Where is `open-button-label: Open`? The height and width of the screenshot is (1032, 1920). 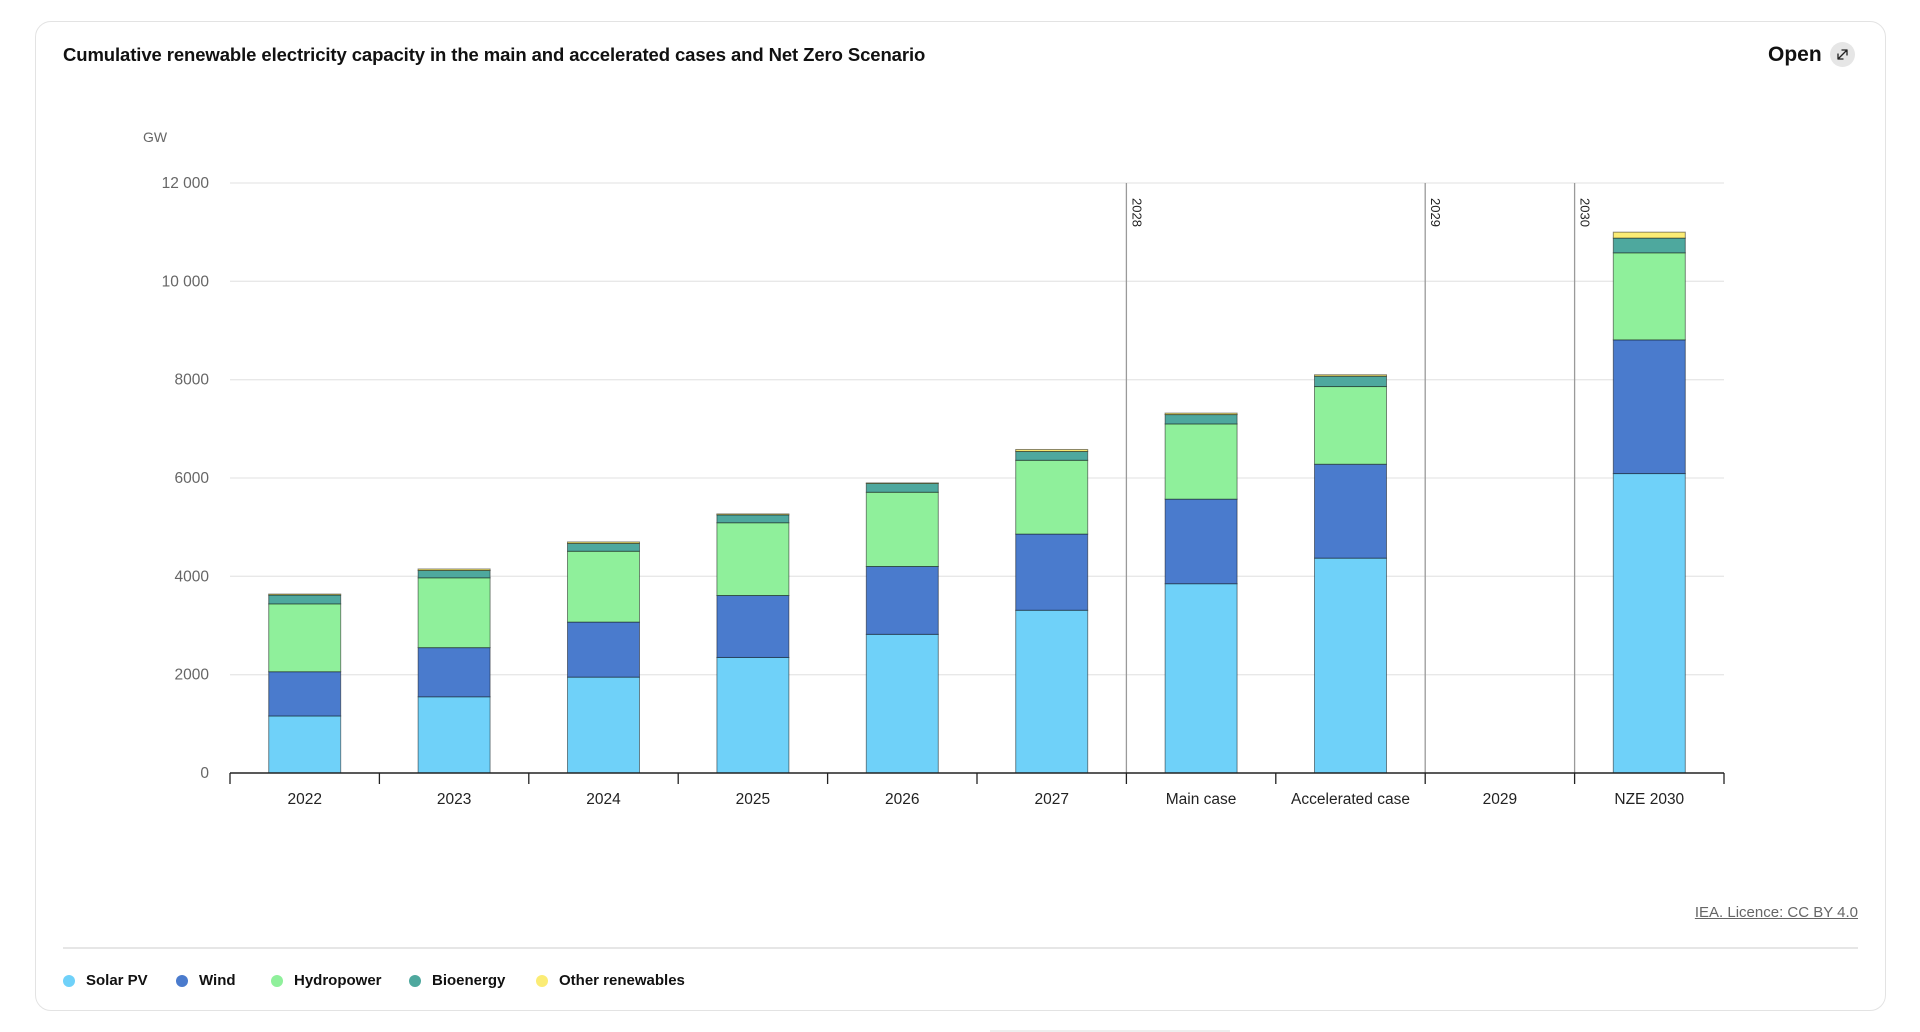
open-button-label: Open is located at coordinates (1795, 54).